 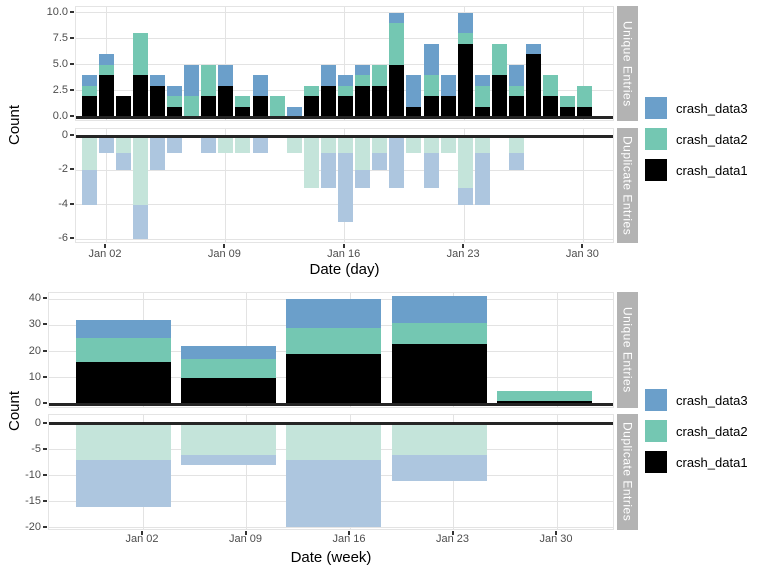 What do you see at coordinates (63, 203) in the screenshot?
I see `y-tick-label: -4` at bounding box center [63, 203].